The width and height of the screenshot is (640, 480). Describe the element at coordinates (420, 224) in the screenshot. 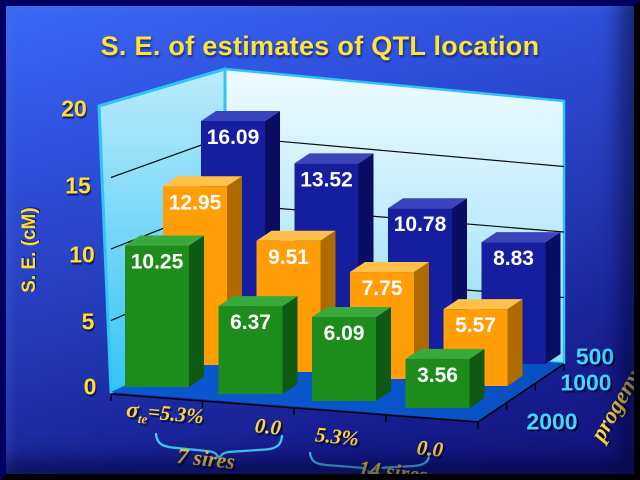

I see `bar-value-500-c2: 10.78` at that location.